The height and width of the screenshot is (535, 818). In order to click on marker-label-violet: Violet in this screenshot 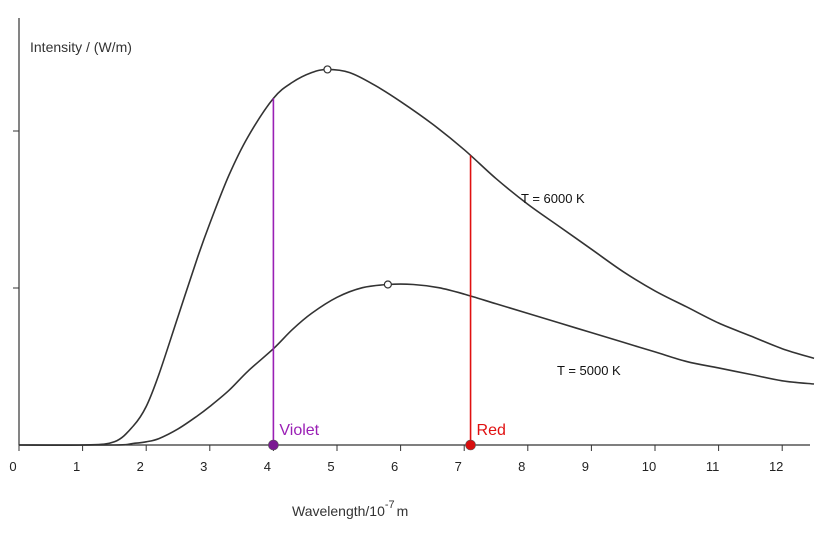, I will do `click(299, 430)`.